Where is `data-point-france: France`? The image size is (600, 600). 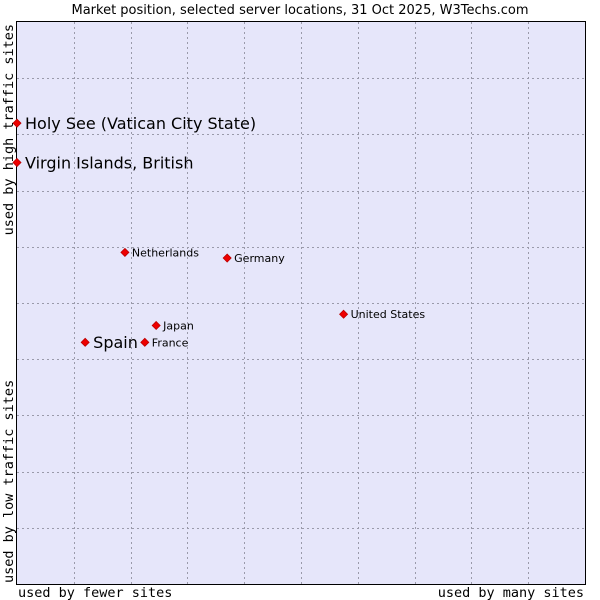
data-point-france: France is located at coordinates (164, 342).